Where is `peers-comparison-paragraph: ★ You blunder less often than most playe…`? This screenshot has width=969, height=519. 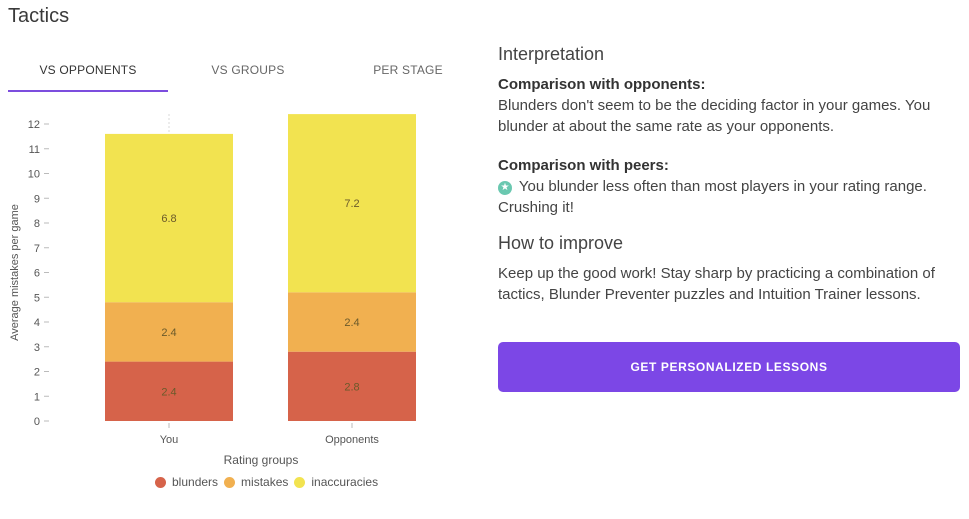
peers-comparison-paragraph: ★ You blunder less often than most playe… is located at coordinates (729, 197).